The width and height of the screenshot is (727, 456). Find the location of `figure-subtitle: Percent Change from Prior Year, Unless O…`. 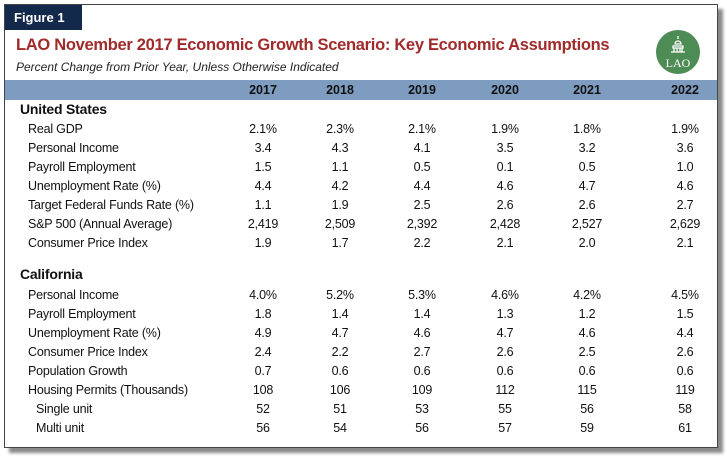

figure-subtitle: Percent Change from Prior Year, Unless O… is located at coordinates (177, 67).